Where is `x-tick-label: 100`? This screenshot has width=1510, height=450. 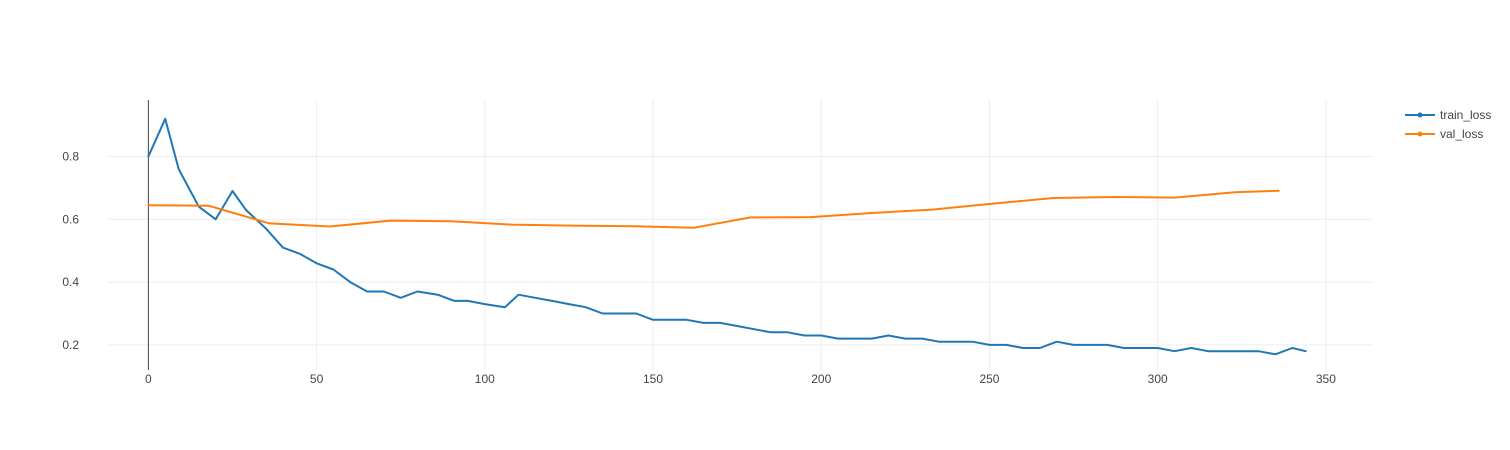
x-tick-label: 100 is located at coordinates (485, 379).